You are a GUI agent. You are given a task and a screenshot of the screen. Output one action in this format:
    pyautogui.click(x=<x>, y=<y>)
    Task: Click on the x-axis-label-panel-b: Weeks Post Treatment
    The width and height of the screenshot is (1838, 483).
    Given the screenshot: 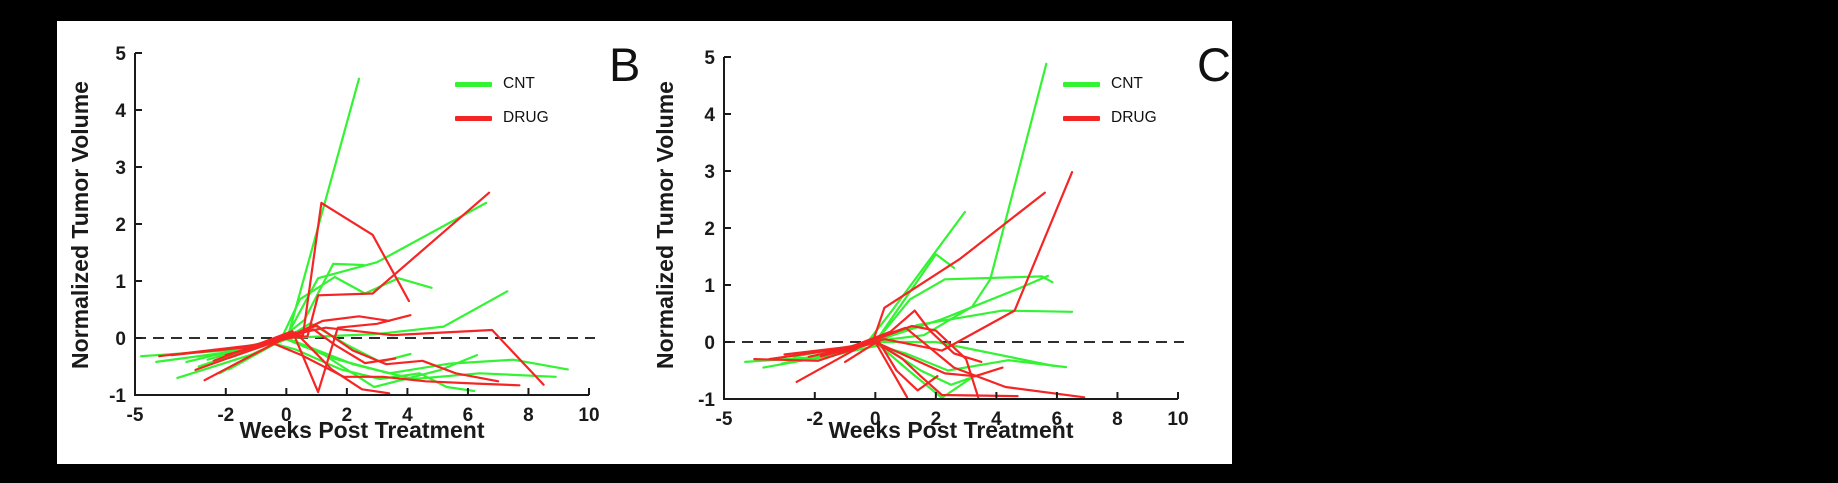 What is the action you would take?
    pyautogui.click(x=362, y=430)
    